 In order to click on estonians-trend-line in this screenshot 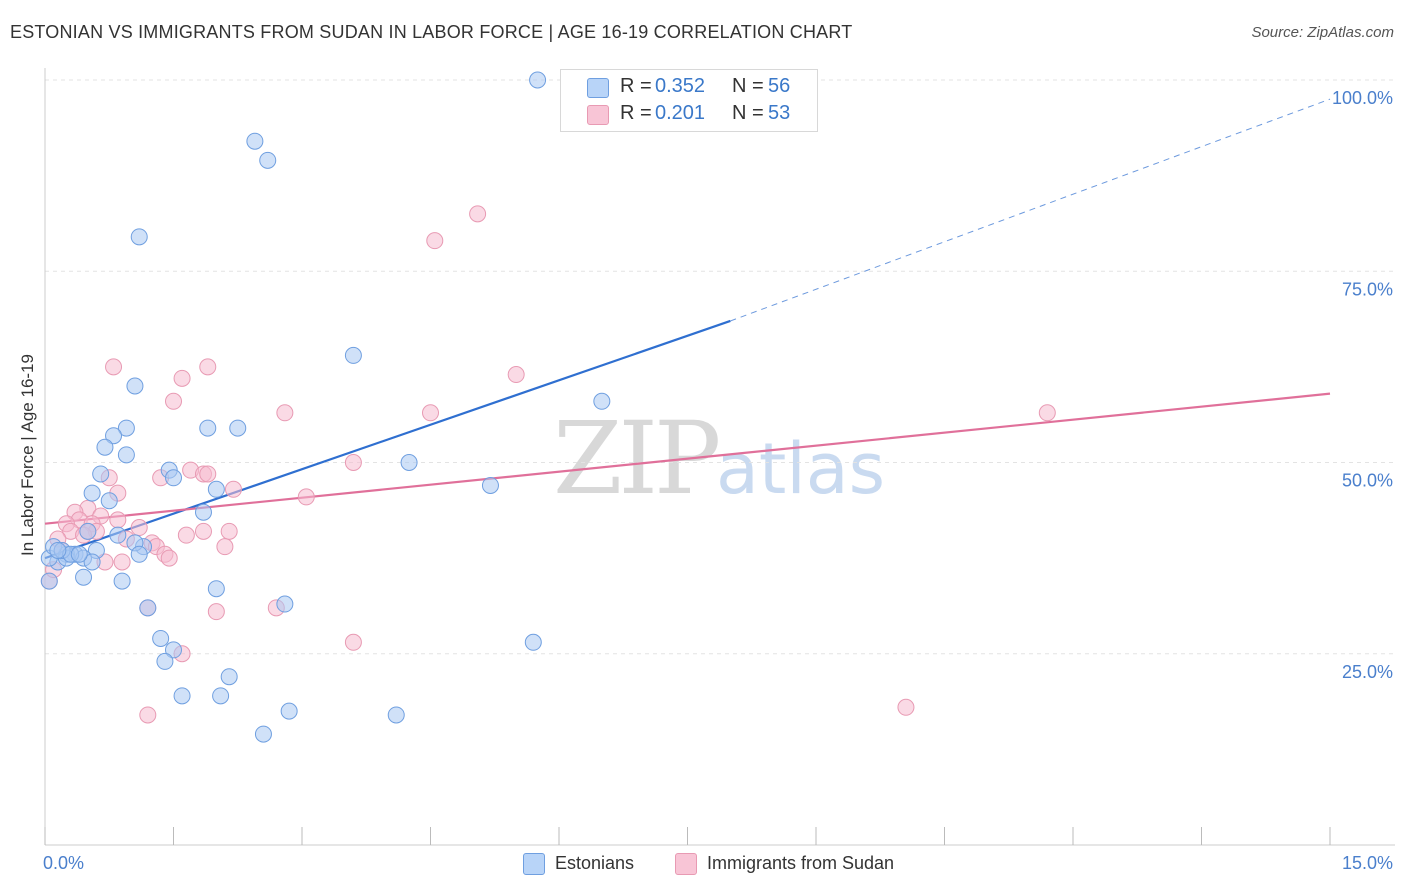, I will do `click(387, 439)`.